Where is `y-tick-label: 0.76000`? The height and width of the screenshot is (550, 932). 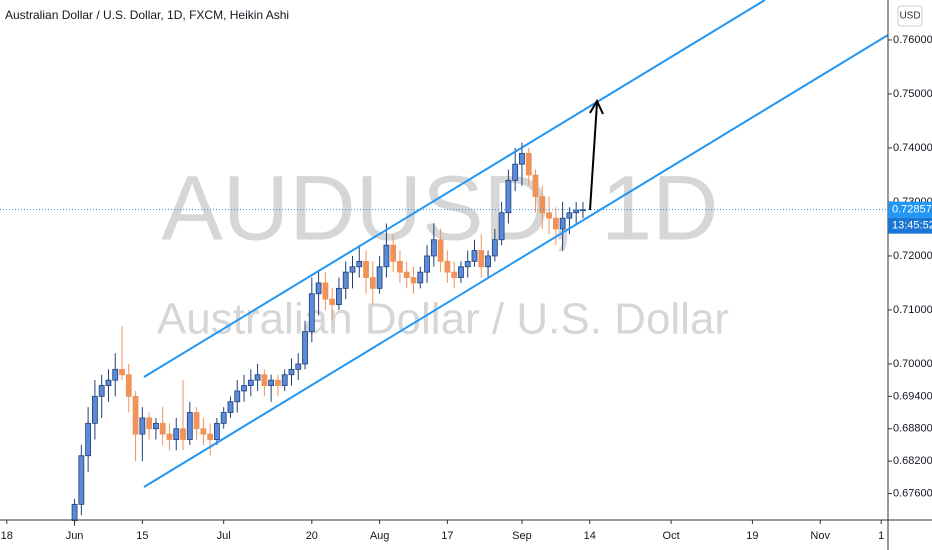 y-tick-label: 0.76000 is located at coordinates (912, 40).